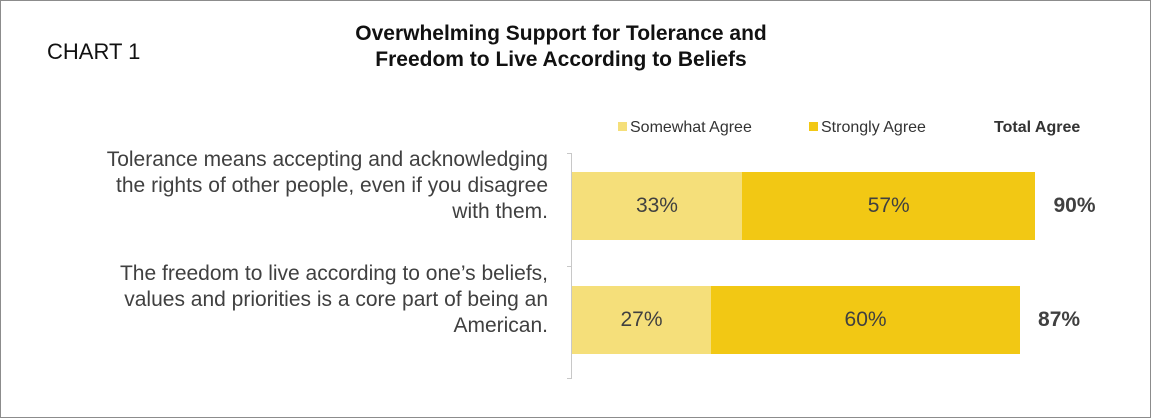 This screenshot has height=418, width=1151. I want to click on row-label-line: with them., so click(500, 211).